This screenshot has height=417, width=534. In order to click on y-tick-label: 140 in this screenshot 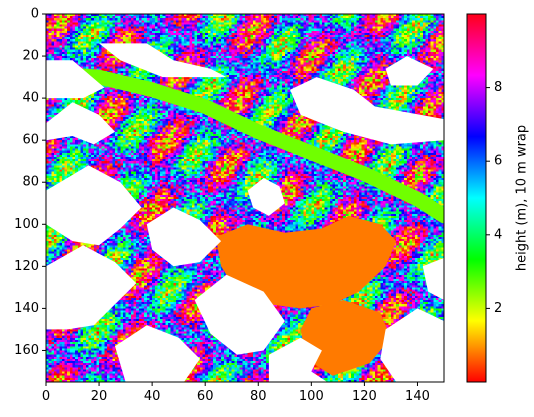, I will do `click(26, 308)`.